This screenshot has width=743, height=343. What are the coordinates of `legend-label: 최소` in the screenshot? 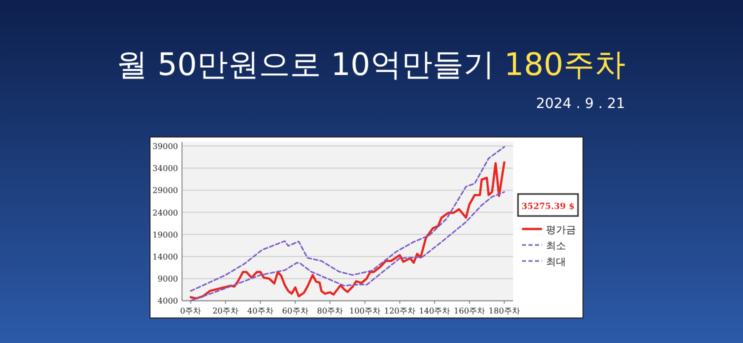 It's located at (556, 246).